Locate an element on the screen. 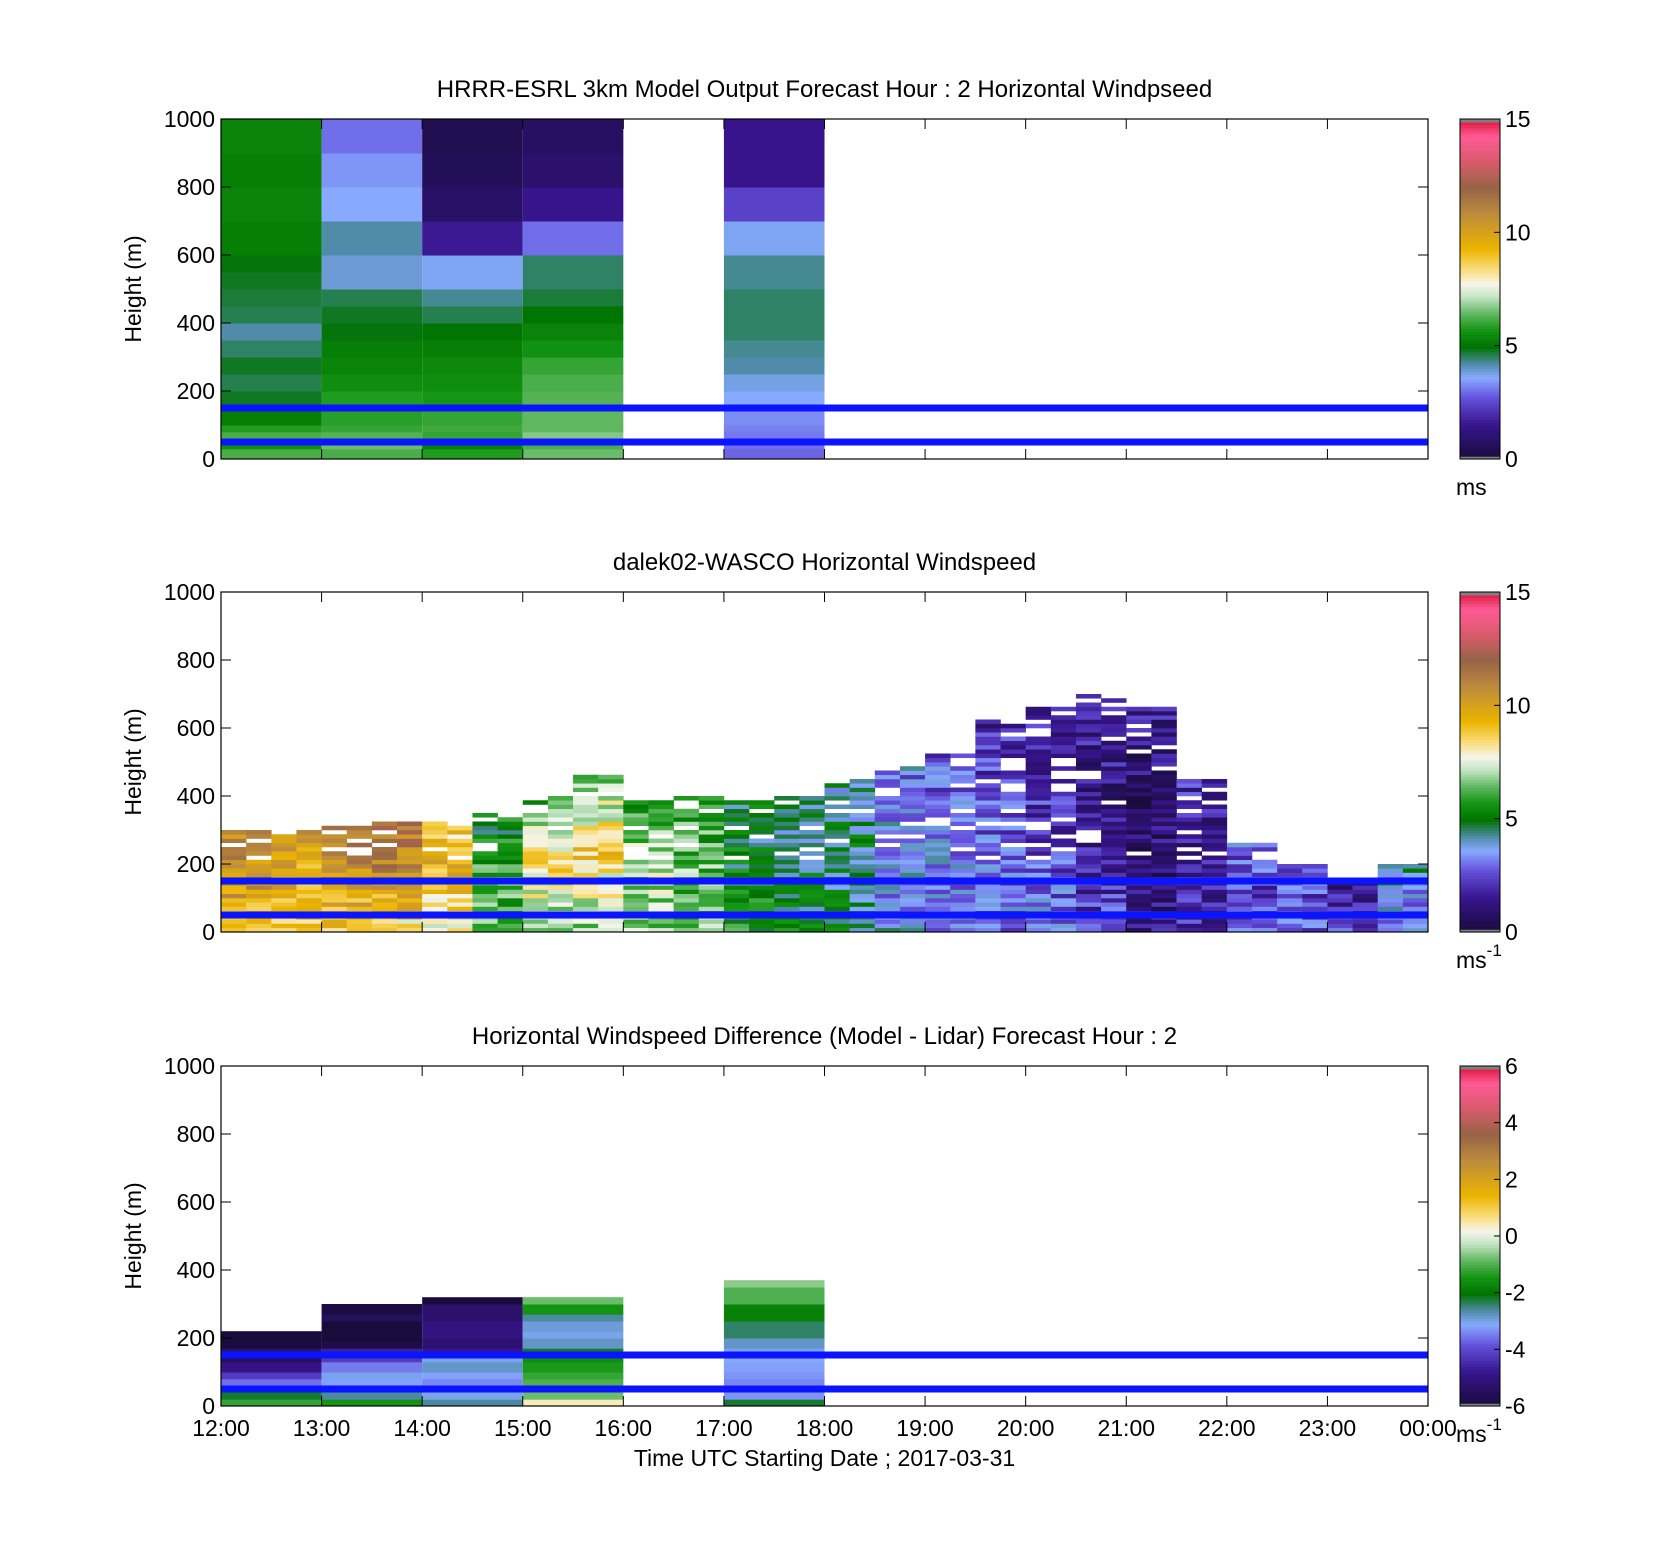  colorbar-unit-exponent: -1 is located at coordinates (1494, 1424).